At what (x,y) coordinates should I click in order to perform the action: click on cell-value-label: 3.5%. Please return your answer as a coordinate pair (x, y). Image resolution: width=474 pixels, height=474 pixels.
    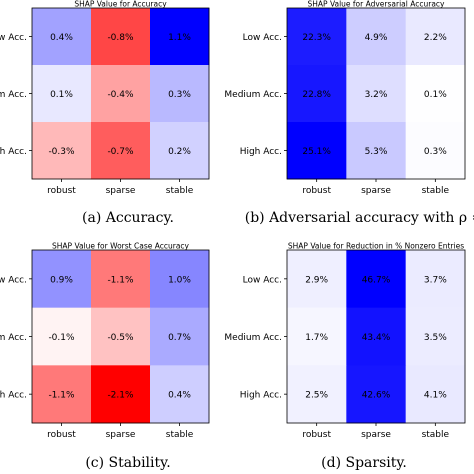
    Looking at the image, I should click on (435, 338).